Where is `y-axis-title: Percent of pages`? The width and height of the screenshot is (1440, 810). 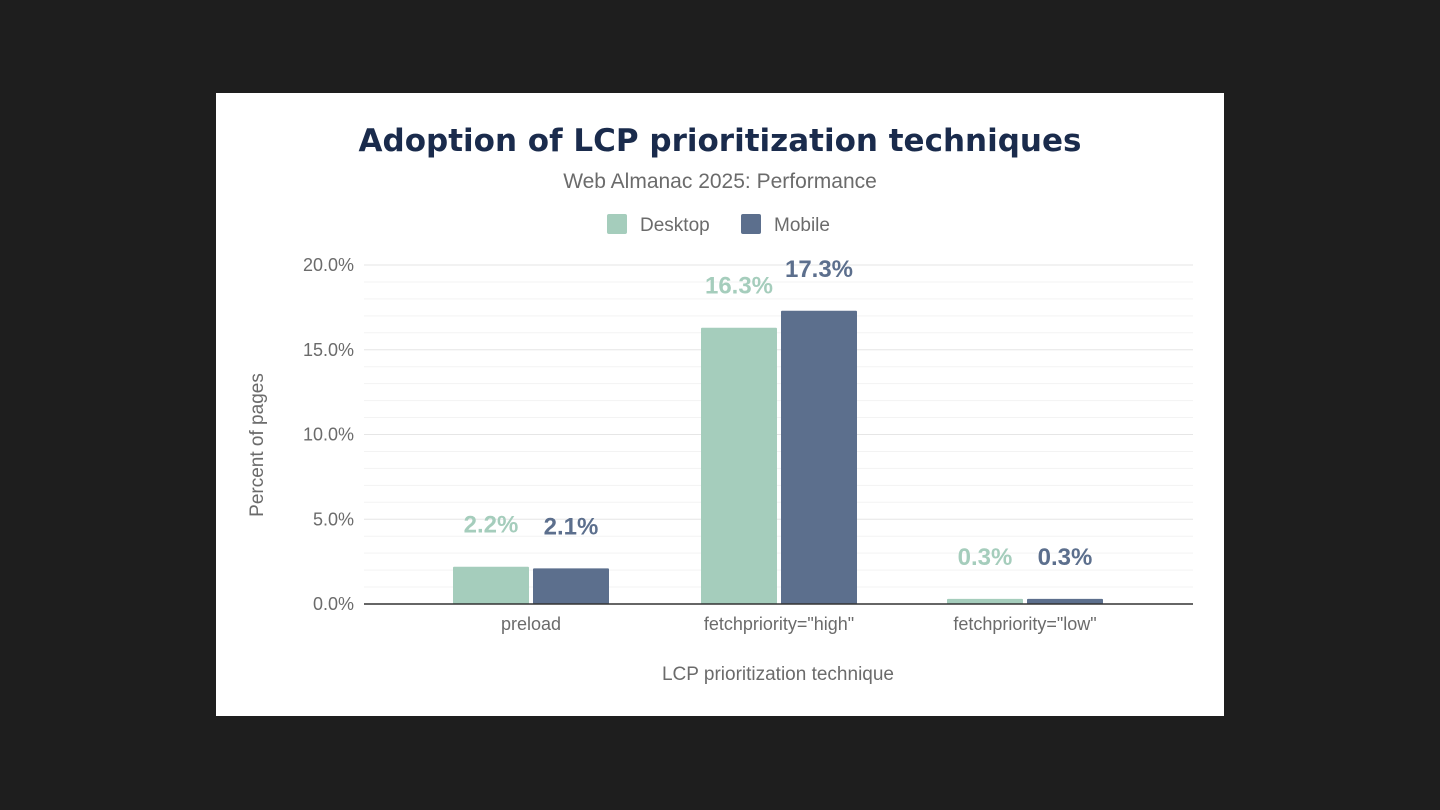
y-axis-title: Percent of pages is located at coordinates (257, 445).